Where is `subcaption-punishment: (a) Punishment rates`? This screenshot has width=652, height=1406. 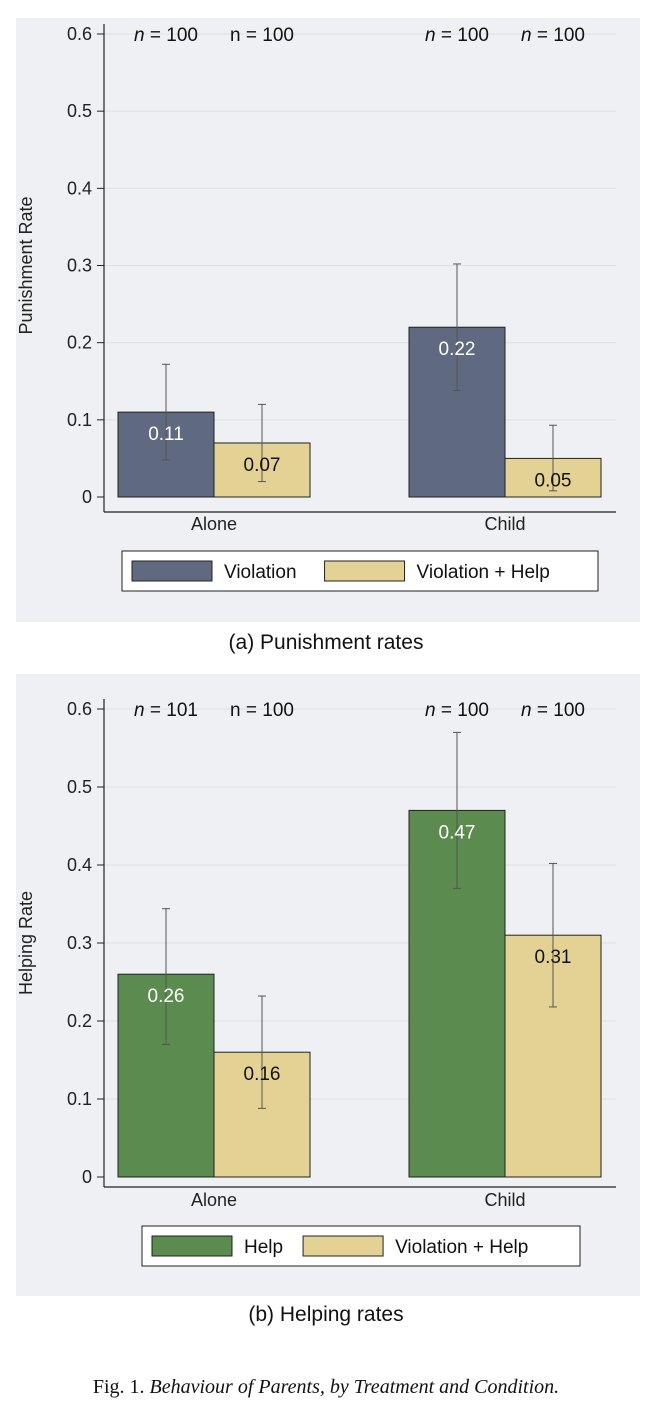
subcaption-punishment: (a) Punishment rates is located at coordinates (326, 642).